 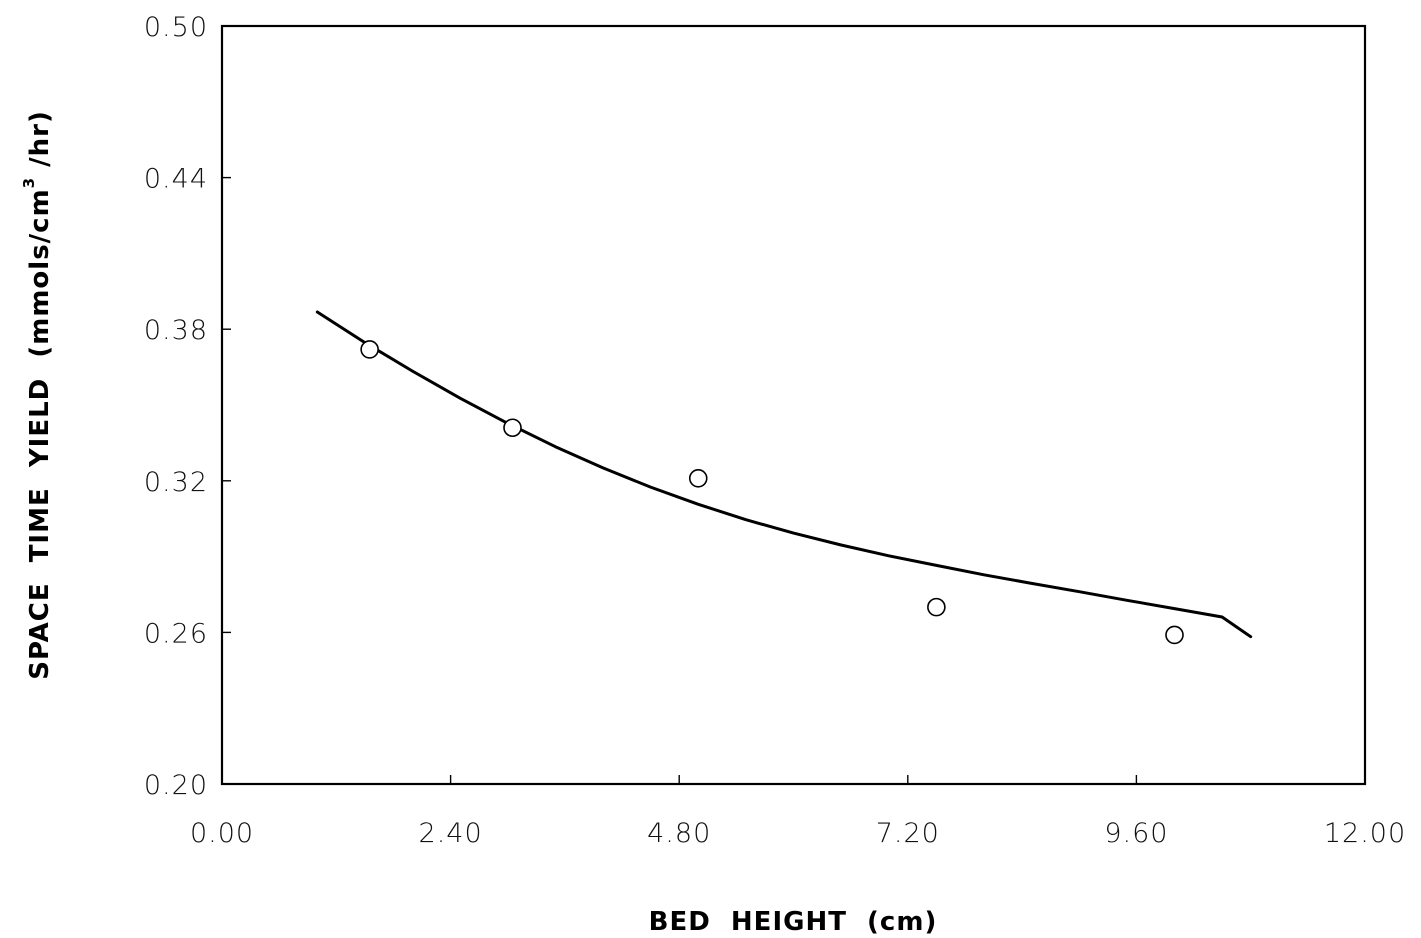 I want to click on y-tick-label: 0.44, so click(x=176, y=179).